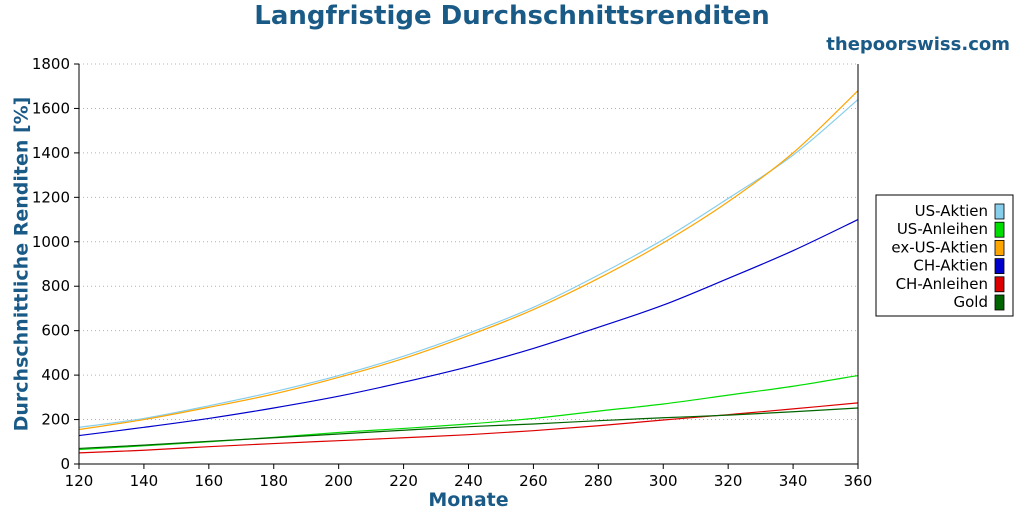 This screenshot has width=1024, height=512. I want to click on x-tick-label: 340, so click(793, 481).